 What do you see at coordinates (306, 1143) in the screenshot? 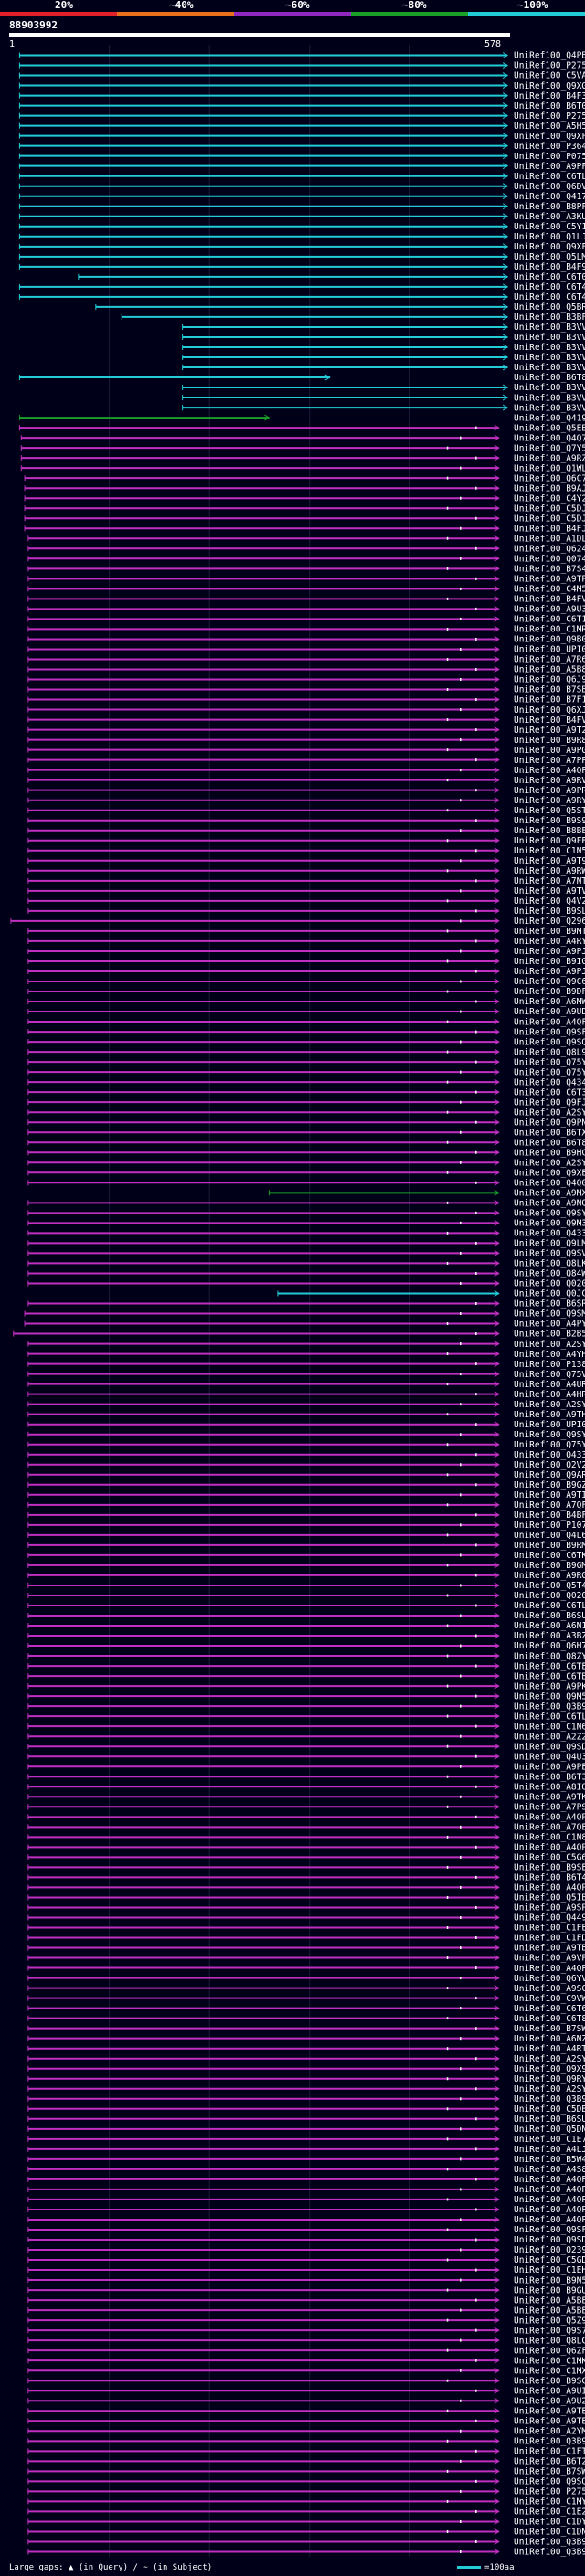
I see `hit-row: UniRef100_B6T892` at bounding box center [306, 1143].